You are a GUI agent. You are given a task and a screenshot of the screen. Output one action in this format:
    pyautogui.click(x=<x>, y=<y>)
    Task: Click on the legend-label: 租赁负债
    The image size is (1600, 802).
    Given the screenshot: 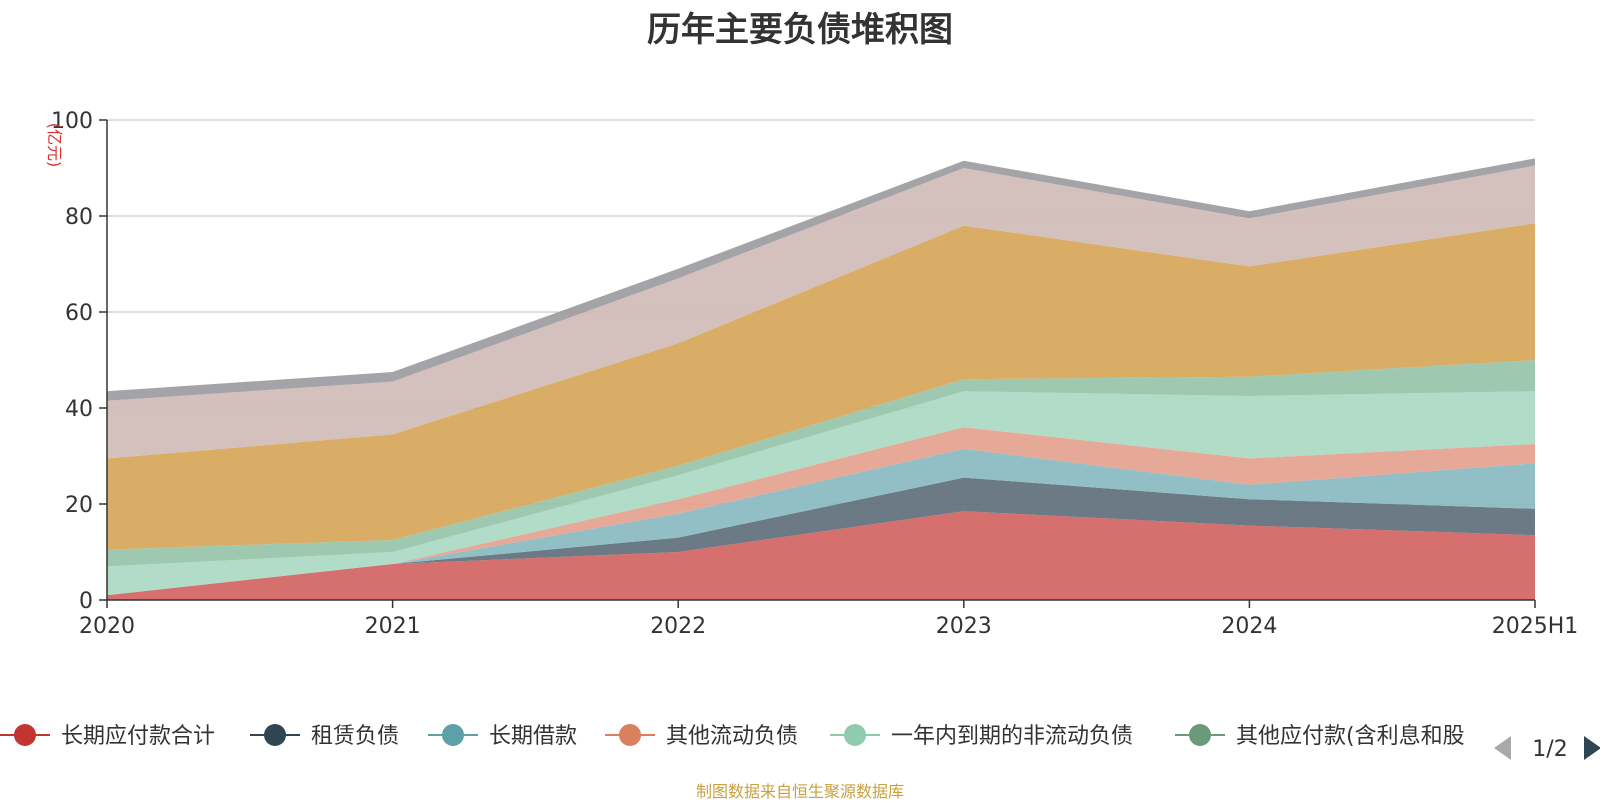 What is the action you would take?
    pyautogui.click(x=355, y=736)
    